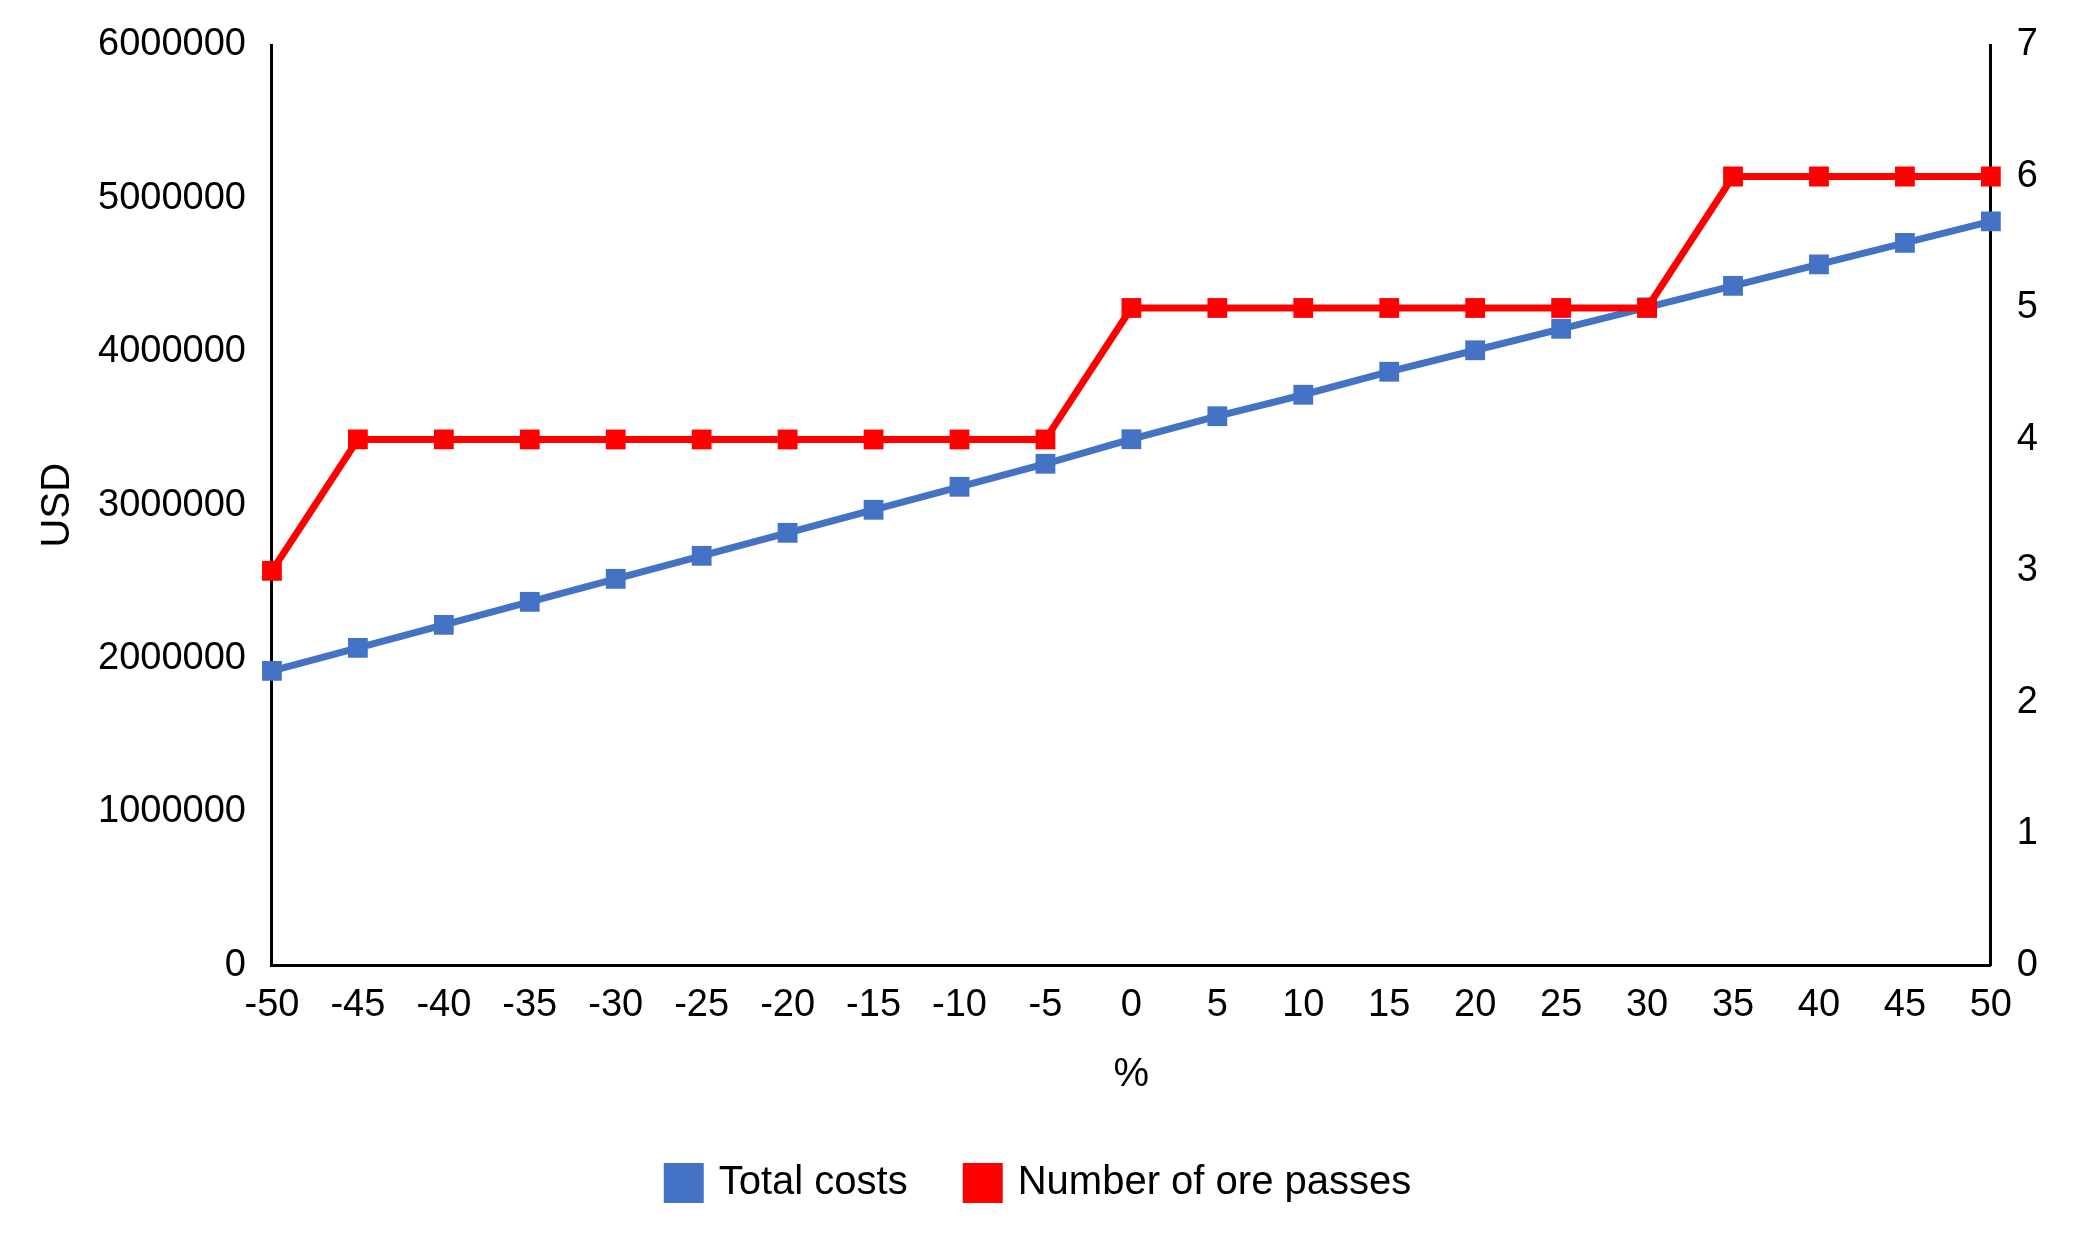  What do you see at coordinates (616, 1002) in the screenshot?
I see `x-tick-label: -30` at bounding box center [616, 1002].